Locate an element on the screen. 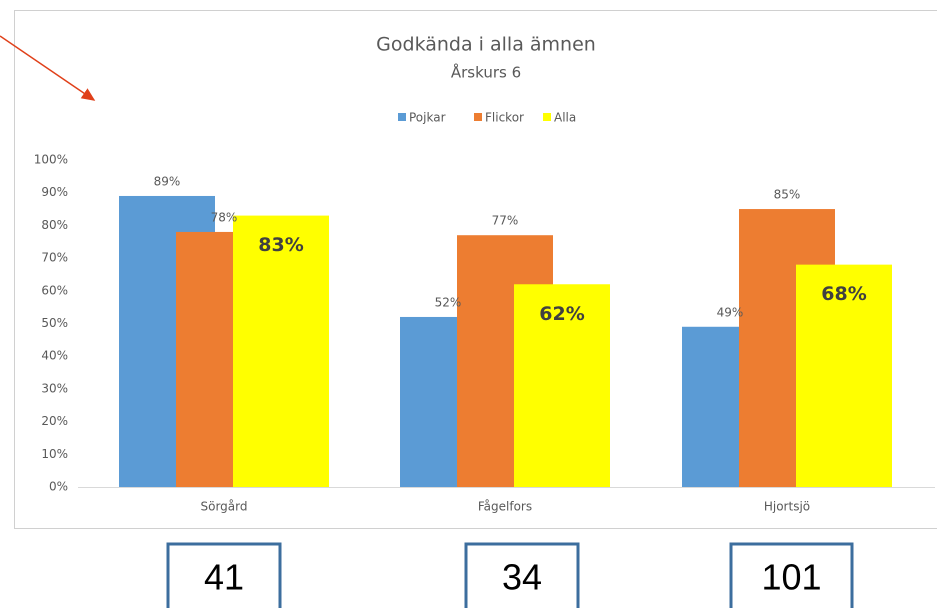 The height and width of the screenshot is (612, 937). data-label: 89% is located at coordinates (167, 181).